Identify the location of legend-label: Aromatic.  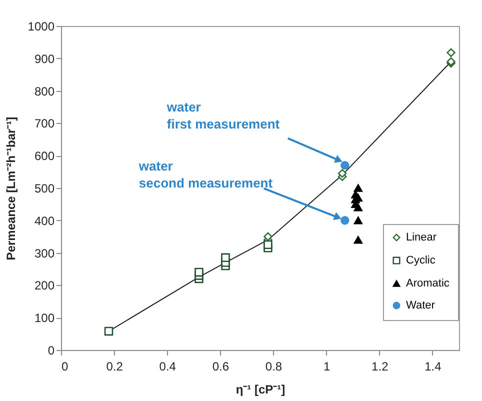
(428, 284).